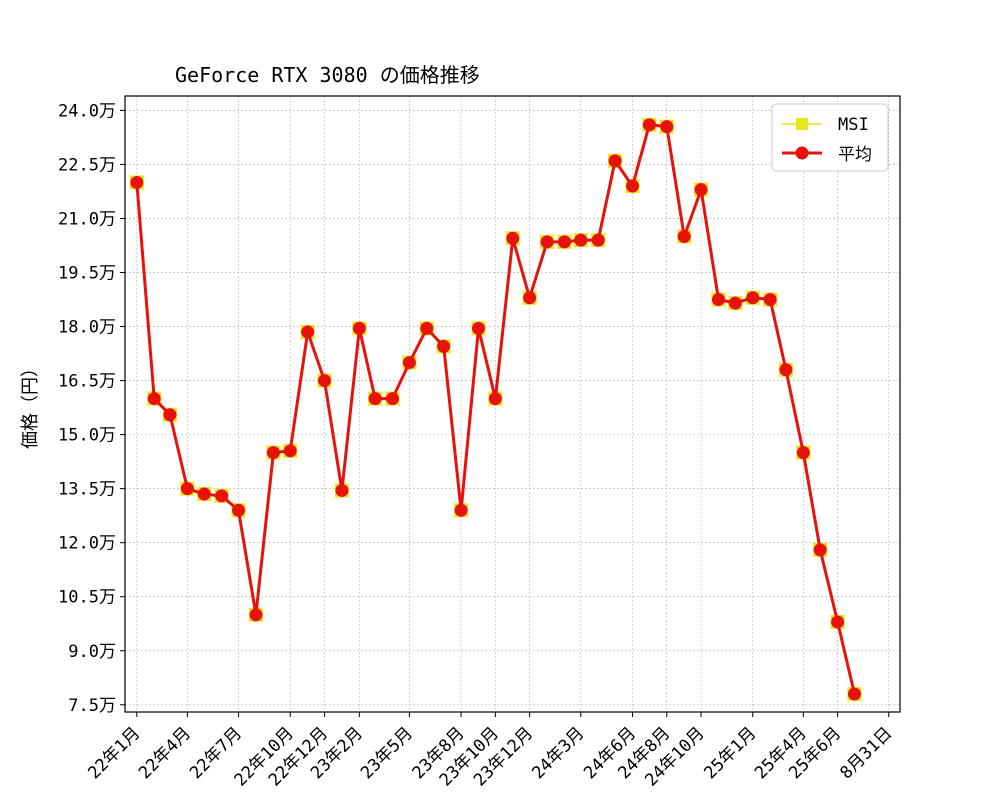 This screenshot has width=1000, height=800. Describe the element at coordinates (87, 219) in the screenshot. I see `y-tick-label: 21.0万` at that location.